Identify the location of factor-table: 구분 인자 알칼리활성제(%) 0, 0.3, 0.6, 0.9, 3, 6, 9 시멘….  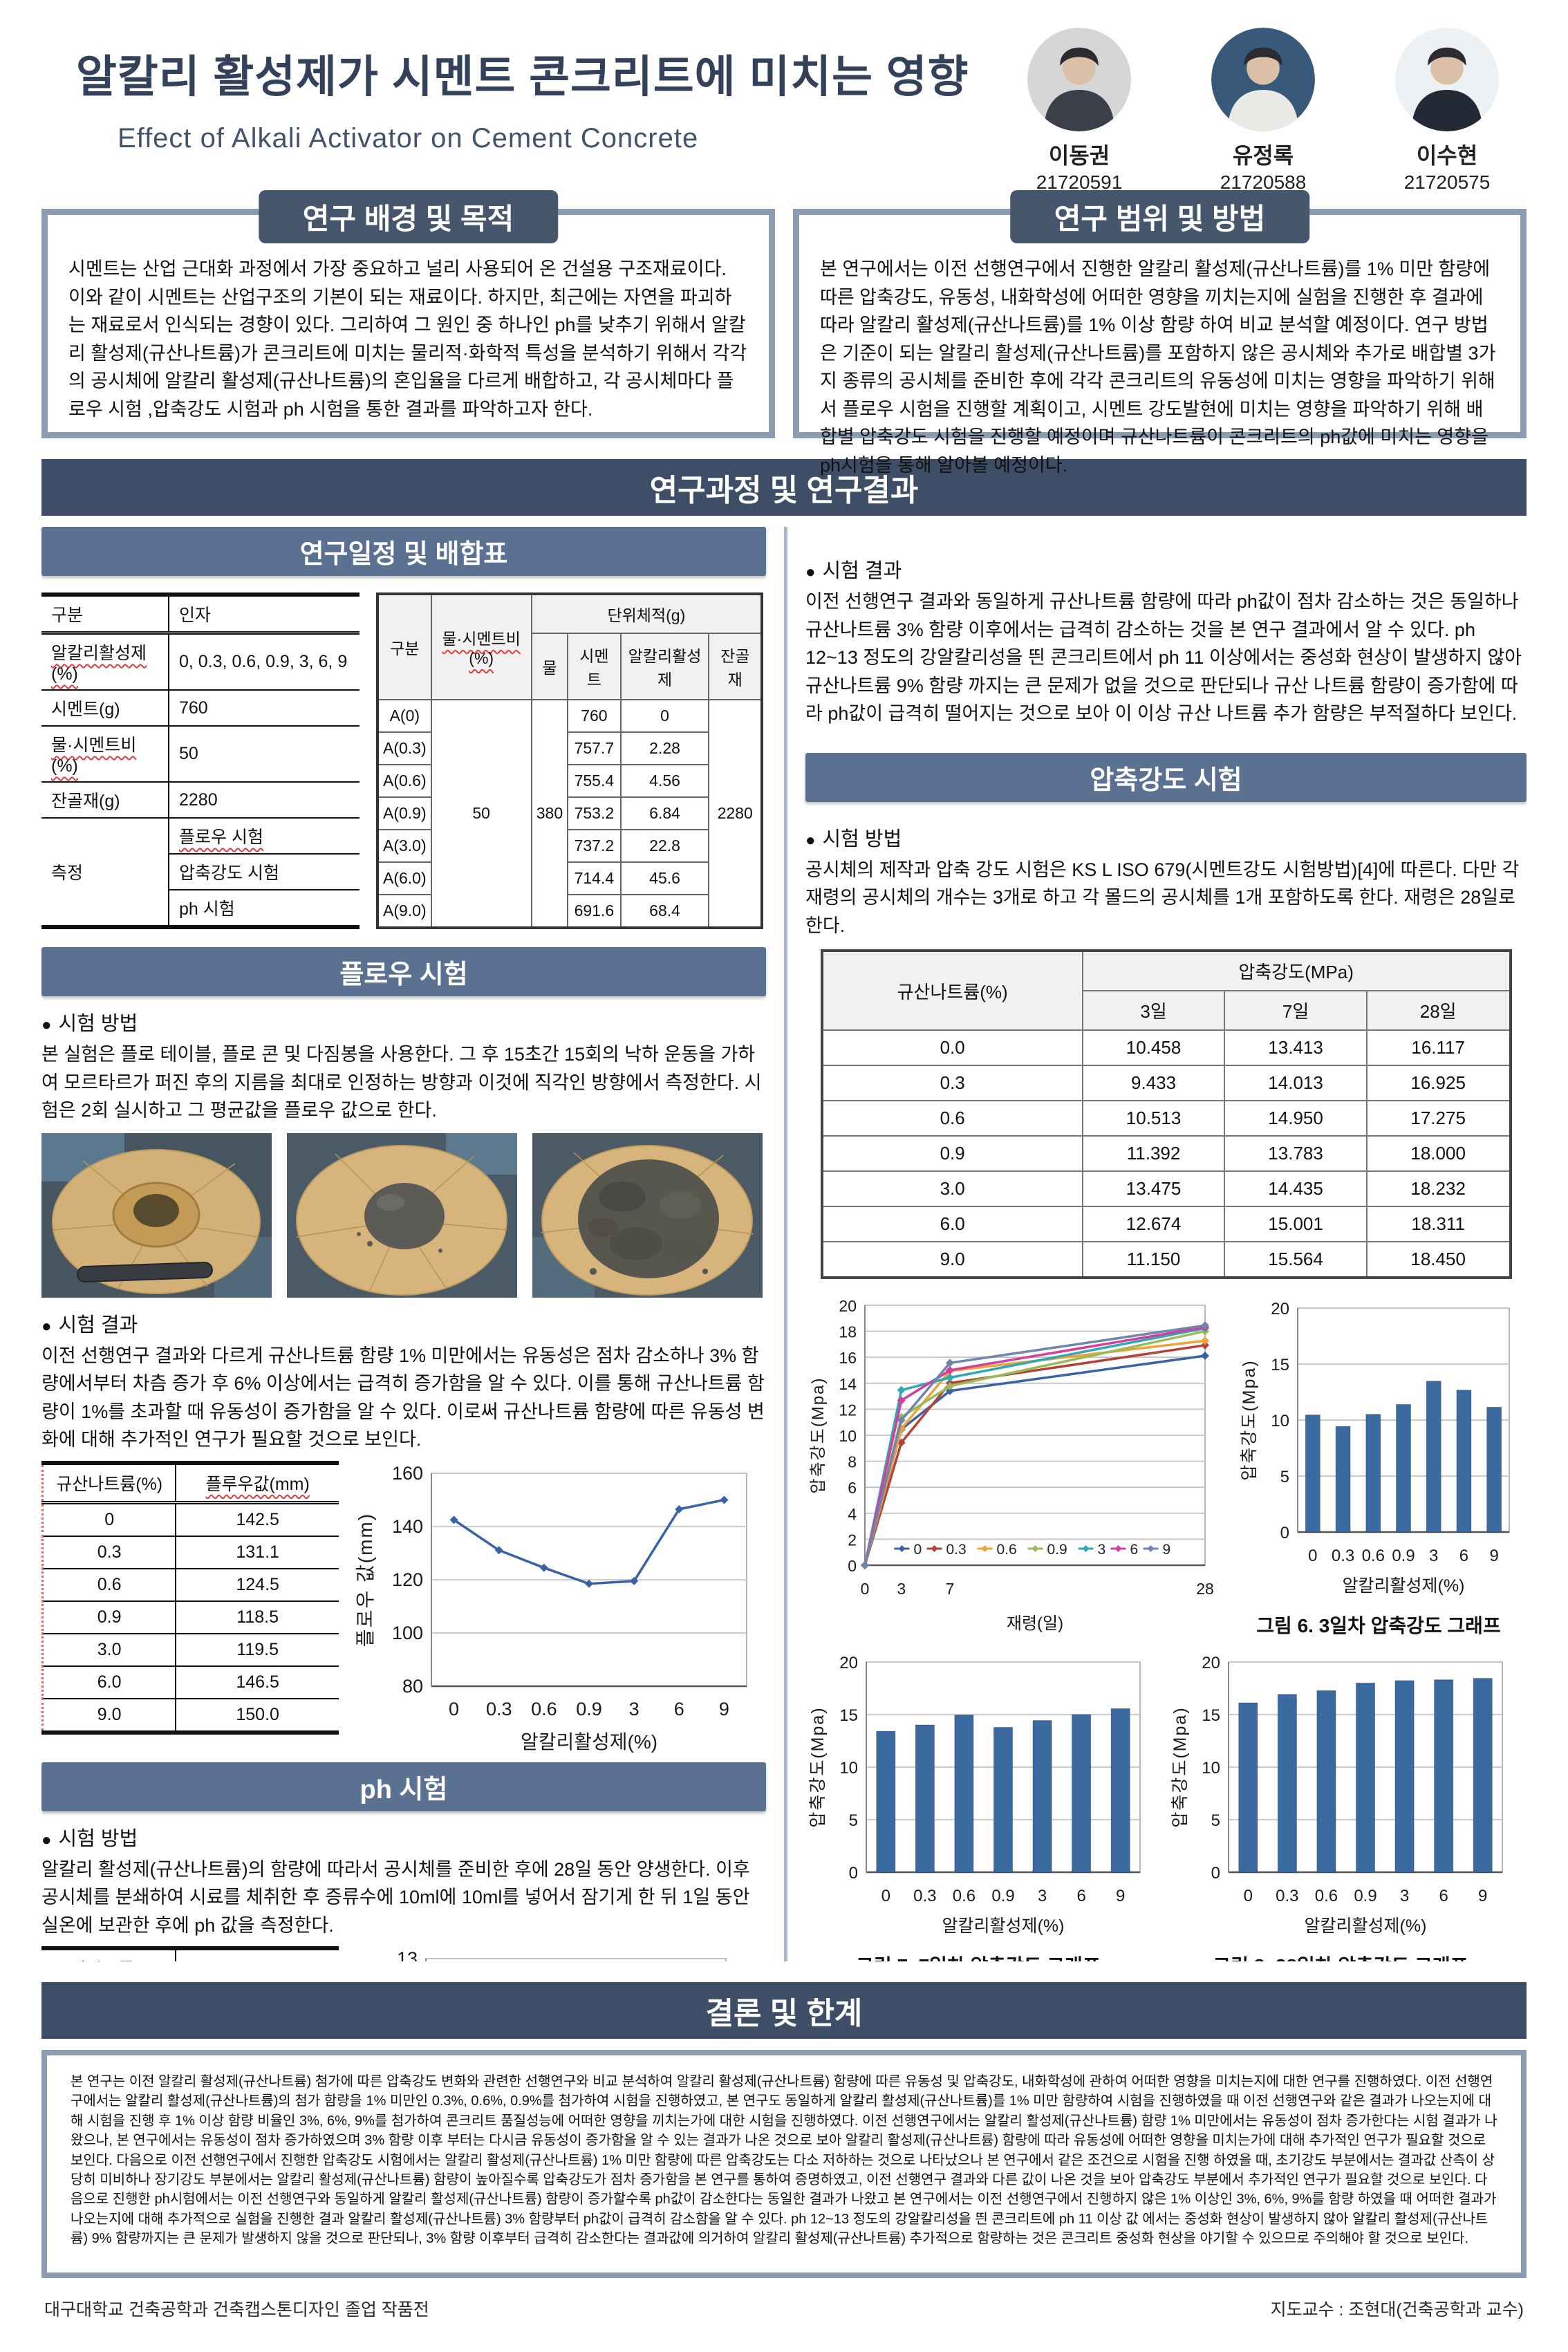
(200, 760).